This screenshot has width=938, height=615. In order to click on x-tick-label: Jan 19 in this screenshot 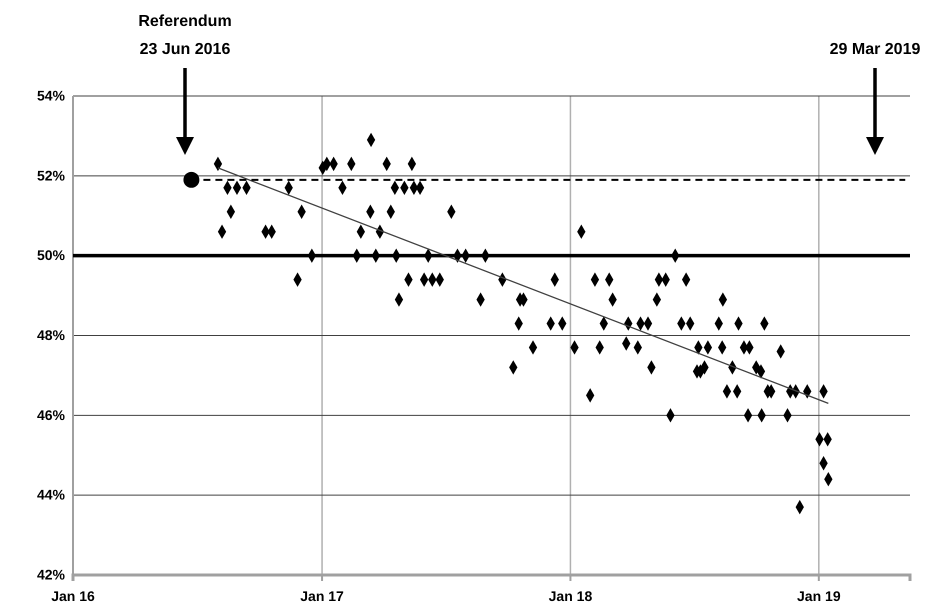, I will do `click(819, 596)`.